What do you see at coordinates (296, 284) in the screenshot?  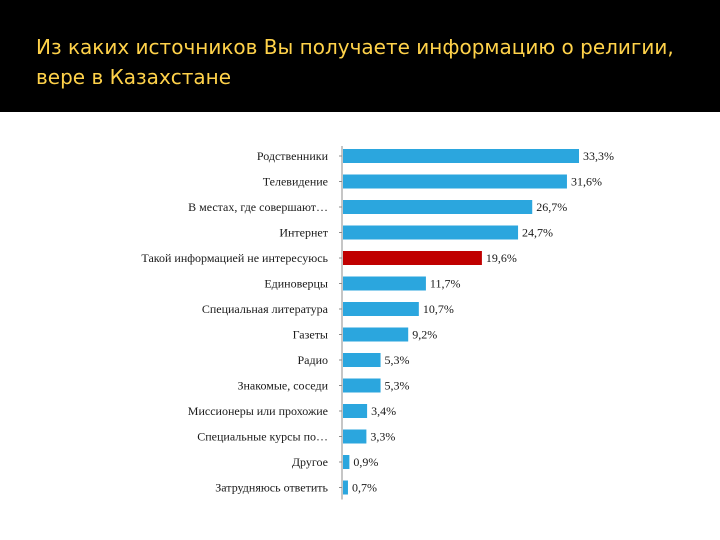 I see `category-label: Единоверцы` at bounding box center [296, 284].